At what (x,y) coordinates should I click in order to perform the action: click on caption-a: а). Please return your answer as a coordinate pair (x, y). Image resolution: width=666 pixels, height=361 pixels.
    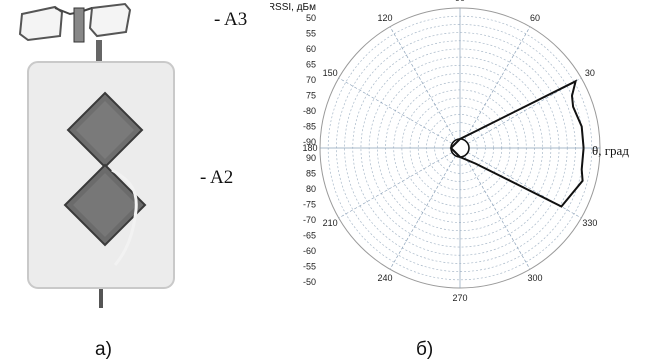
    Looking at the image, I should click on (103, 349).